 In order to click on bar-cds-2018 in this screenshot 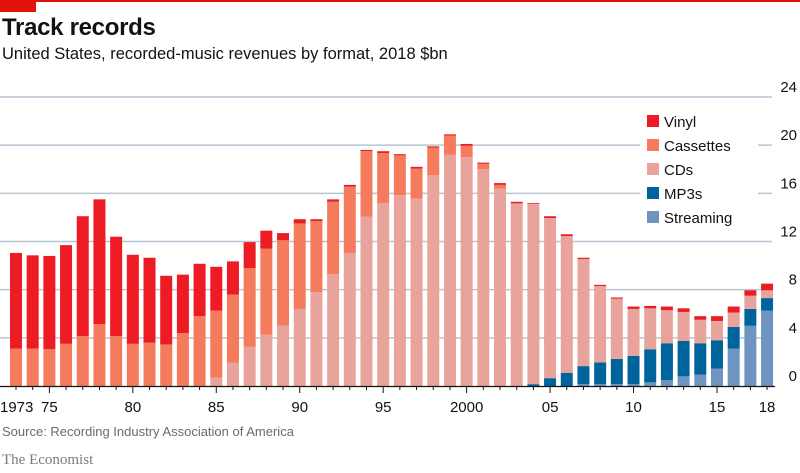, I will do `click(767, 294)`.